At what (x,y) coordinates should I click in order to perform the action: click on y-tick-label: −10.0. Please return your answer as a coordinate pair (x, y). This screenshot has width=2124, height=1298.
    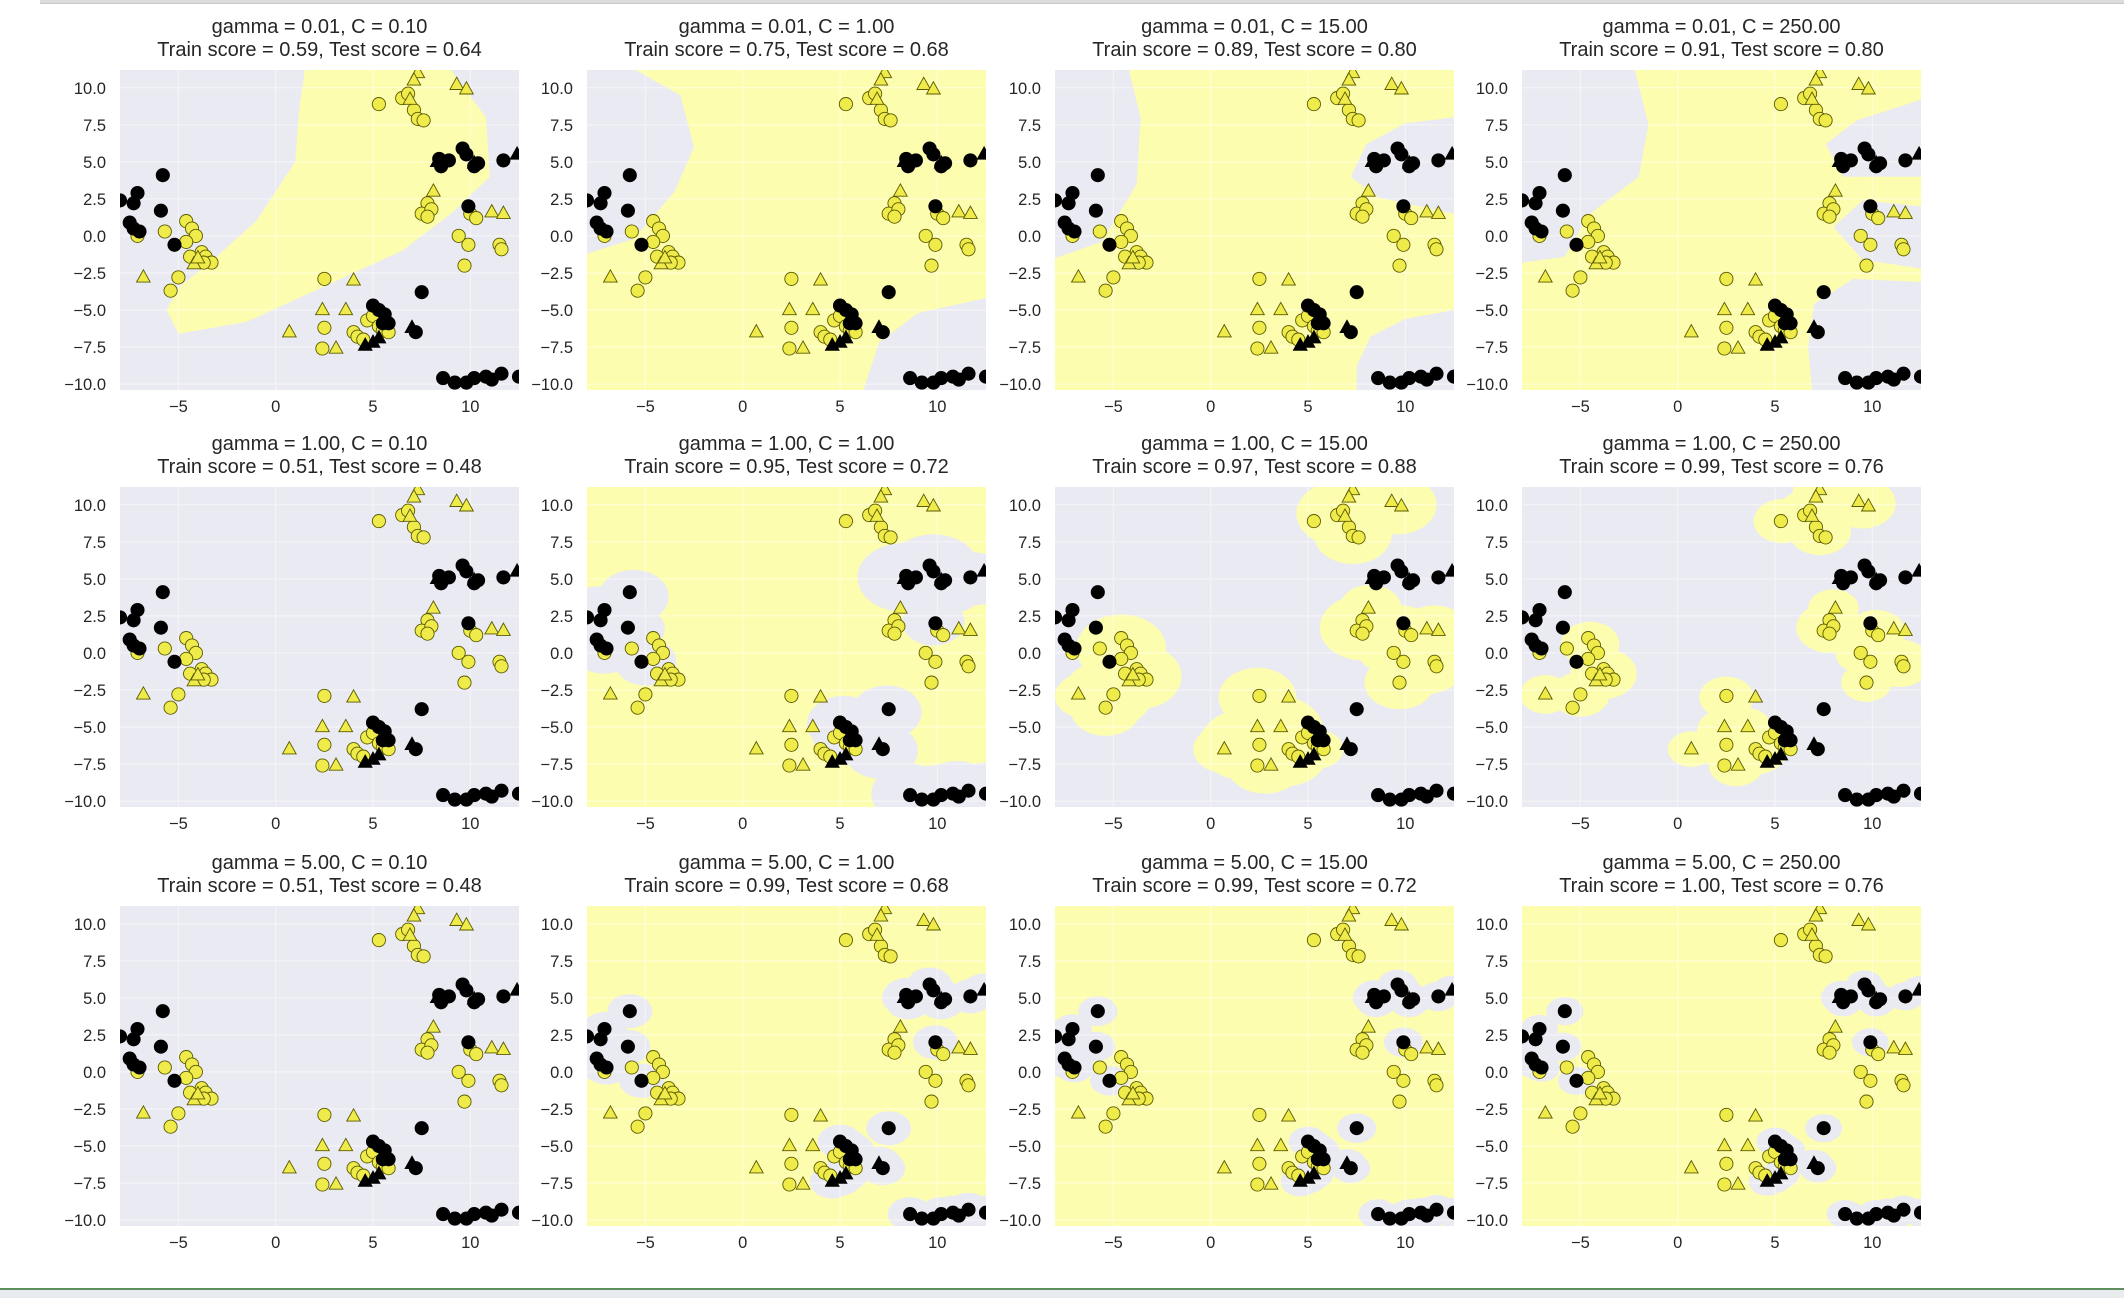
    Looking at the image, I should click on (552, 1221).